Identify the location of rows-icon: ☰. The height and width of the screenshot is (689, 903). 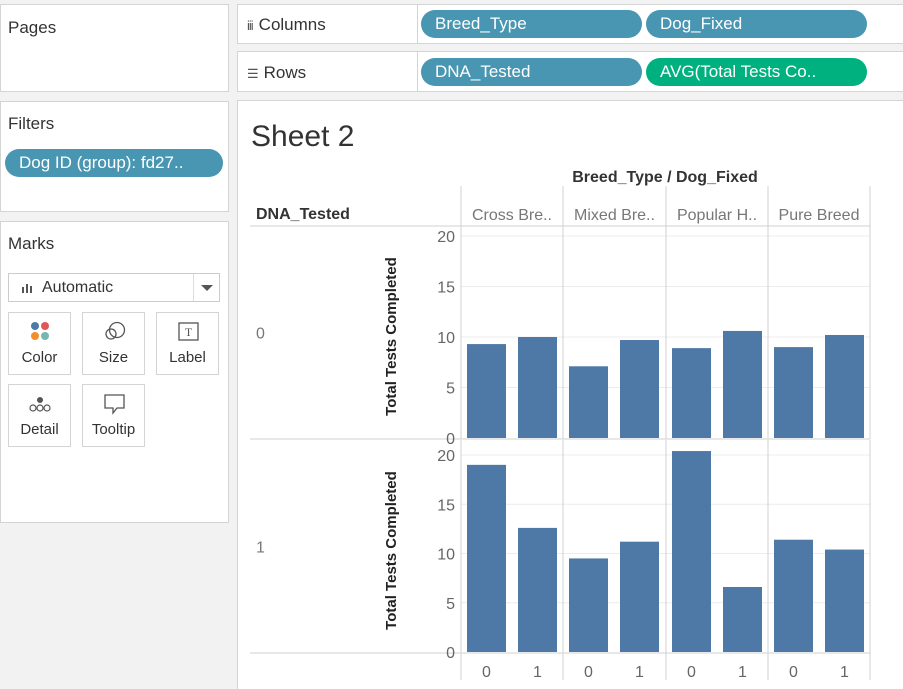
(253, 73).